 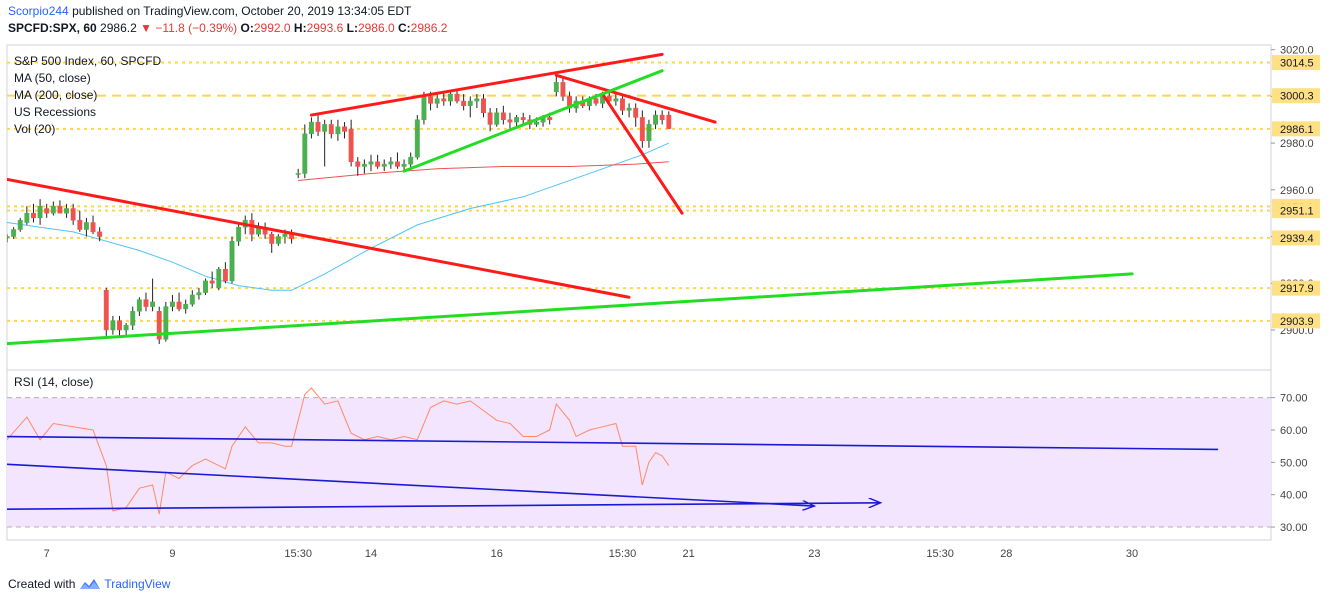 I want to click on tradingview-logo-icon, so click(x=90, y=584).